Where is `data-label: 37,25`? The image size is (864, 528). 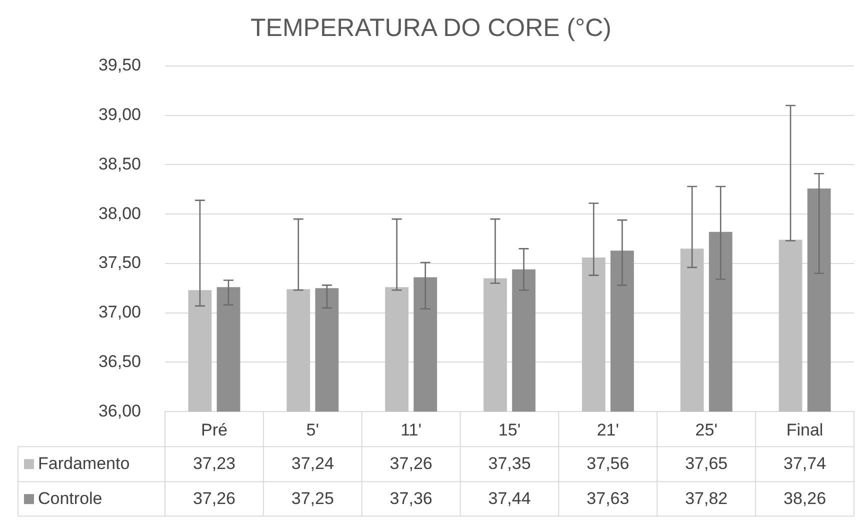 data-label: 37,25 is located at coordinates (312, 498).